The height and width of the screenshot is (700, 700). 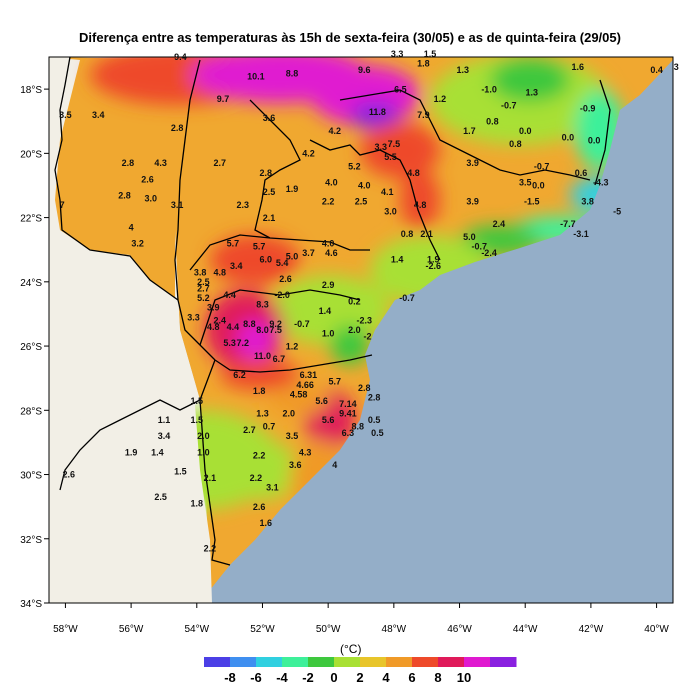 I want to click on colorbar-label: 6, so click(x=411, y=677).